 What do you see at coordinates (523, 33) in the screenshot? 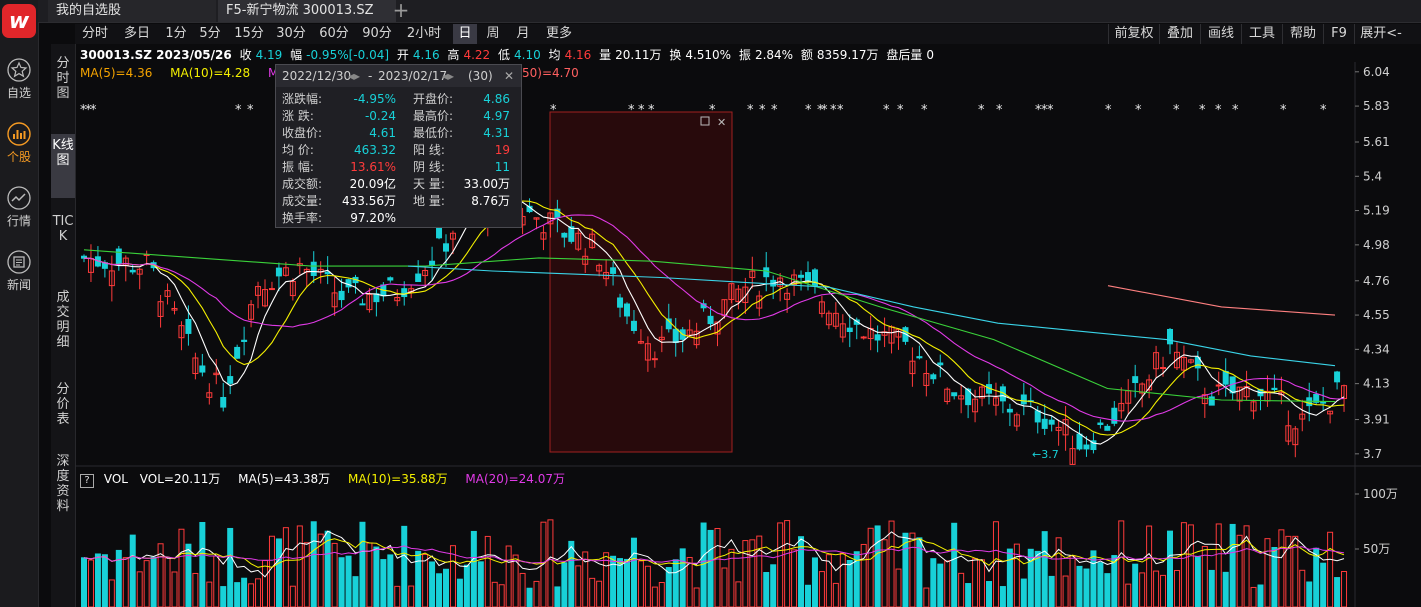
I see `period-button: 月` at bounding box center [523, 33].